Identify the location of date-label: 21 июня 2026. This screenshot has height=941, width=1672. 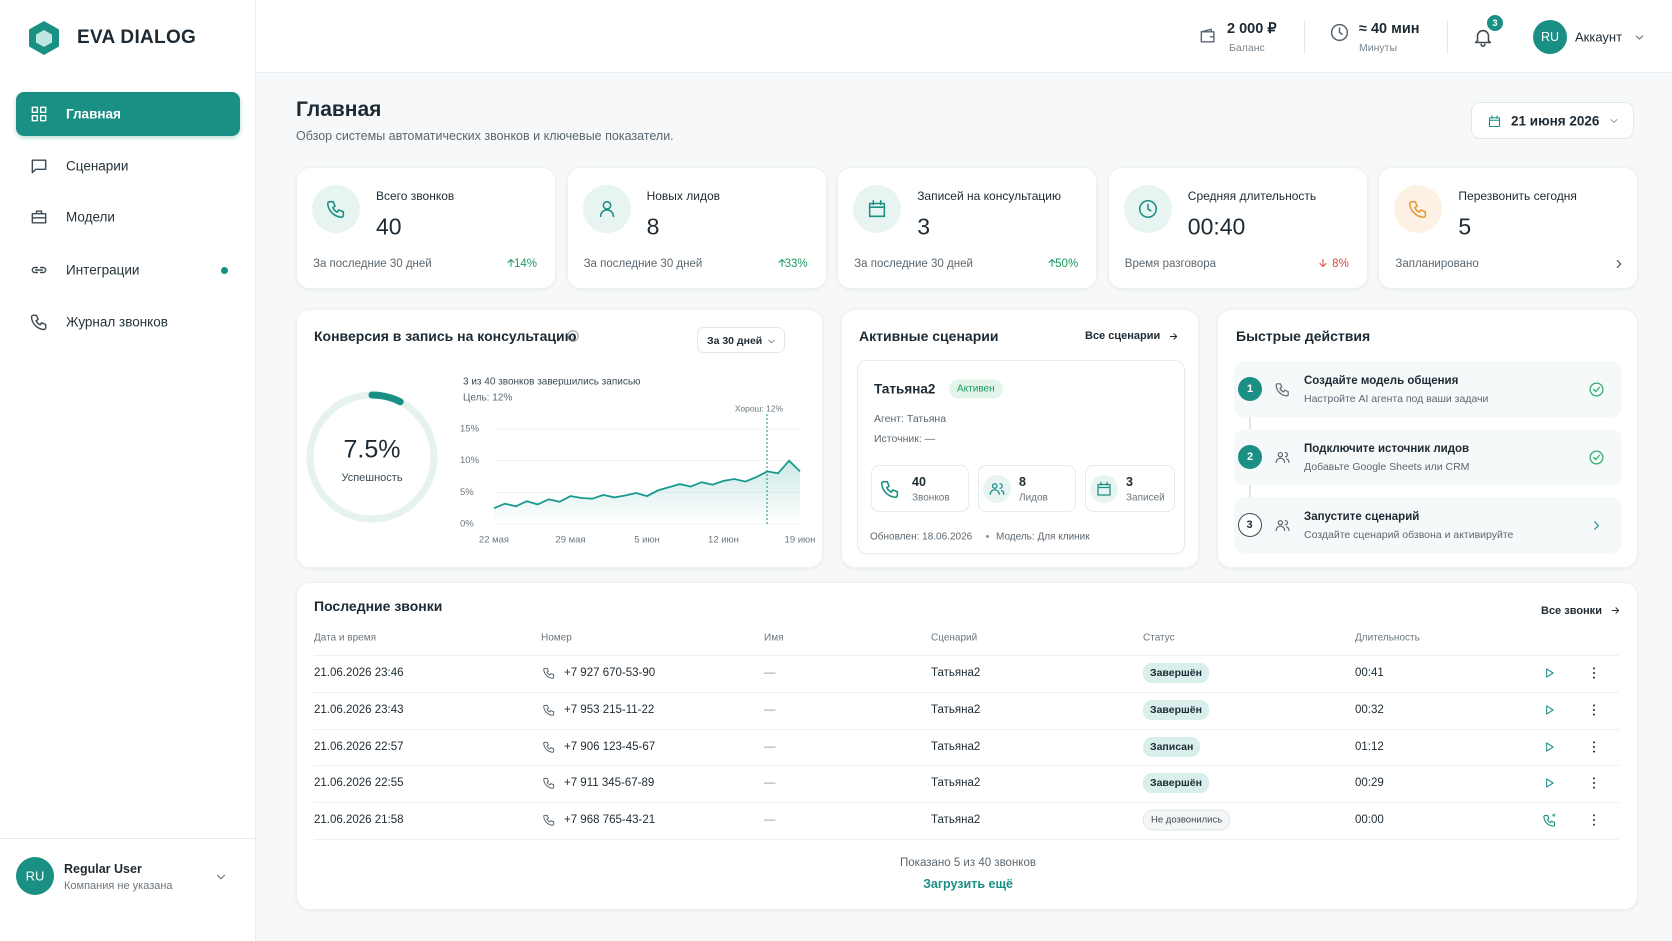
(1555, 121).